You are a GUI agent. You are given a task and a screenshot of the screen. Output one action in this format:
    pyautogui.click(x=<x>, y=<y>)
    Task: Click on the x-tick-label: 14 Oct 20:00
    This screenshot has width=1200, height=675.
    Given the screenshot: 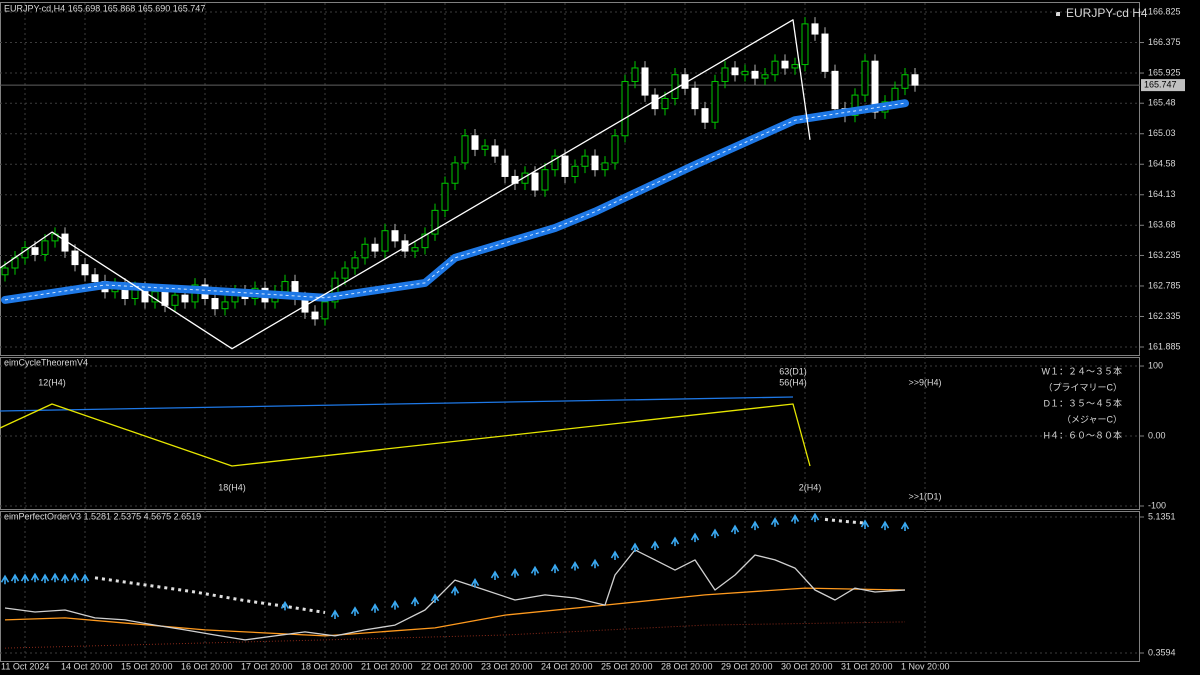 What is the action you would take?
    pyautogui.click(x=87, y=666)
    